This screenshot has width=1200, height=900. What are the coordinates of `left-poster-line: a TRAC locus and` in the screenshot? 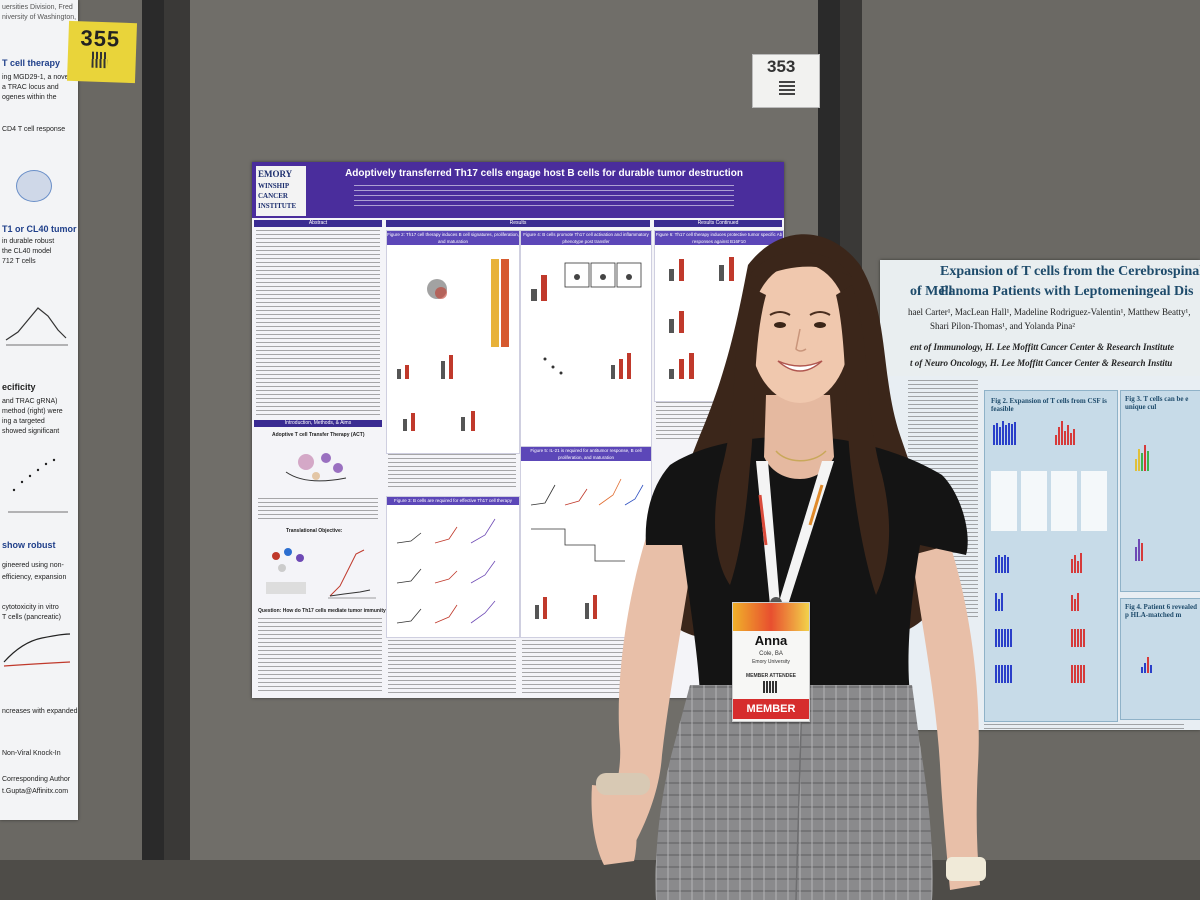 It's located at (30, 87).